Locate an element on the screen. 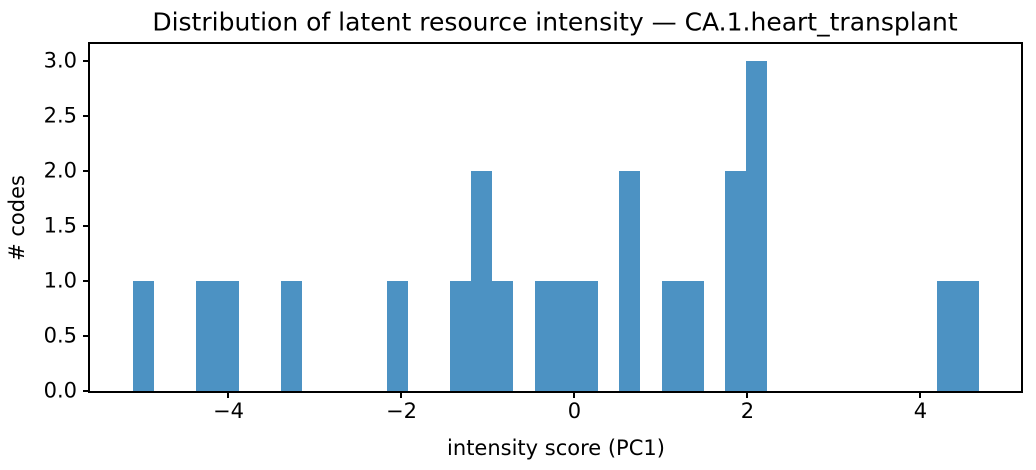 The height and width of the screenshot is (470, 1036). y-tick-label: 0.5 is located at coordinates (60, 335).